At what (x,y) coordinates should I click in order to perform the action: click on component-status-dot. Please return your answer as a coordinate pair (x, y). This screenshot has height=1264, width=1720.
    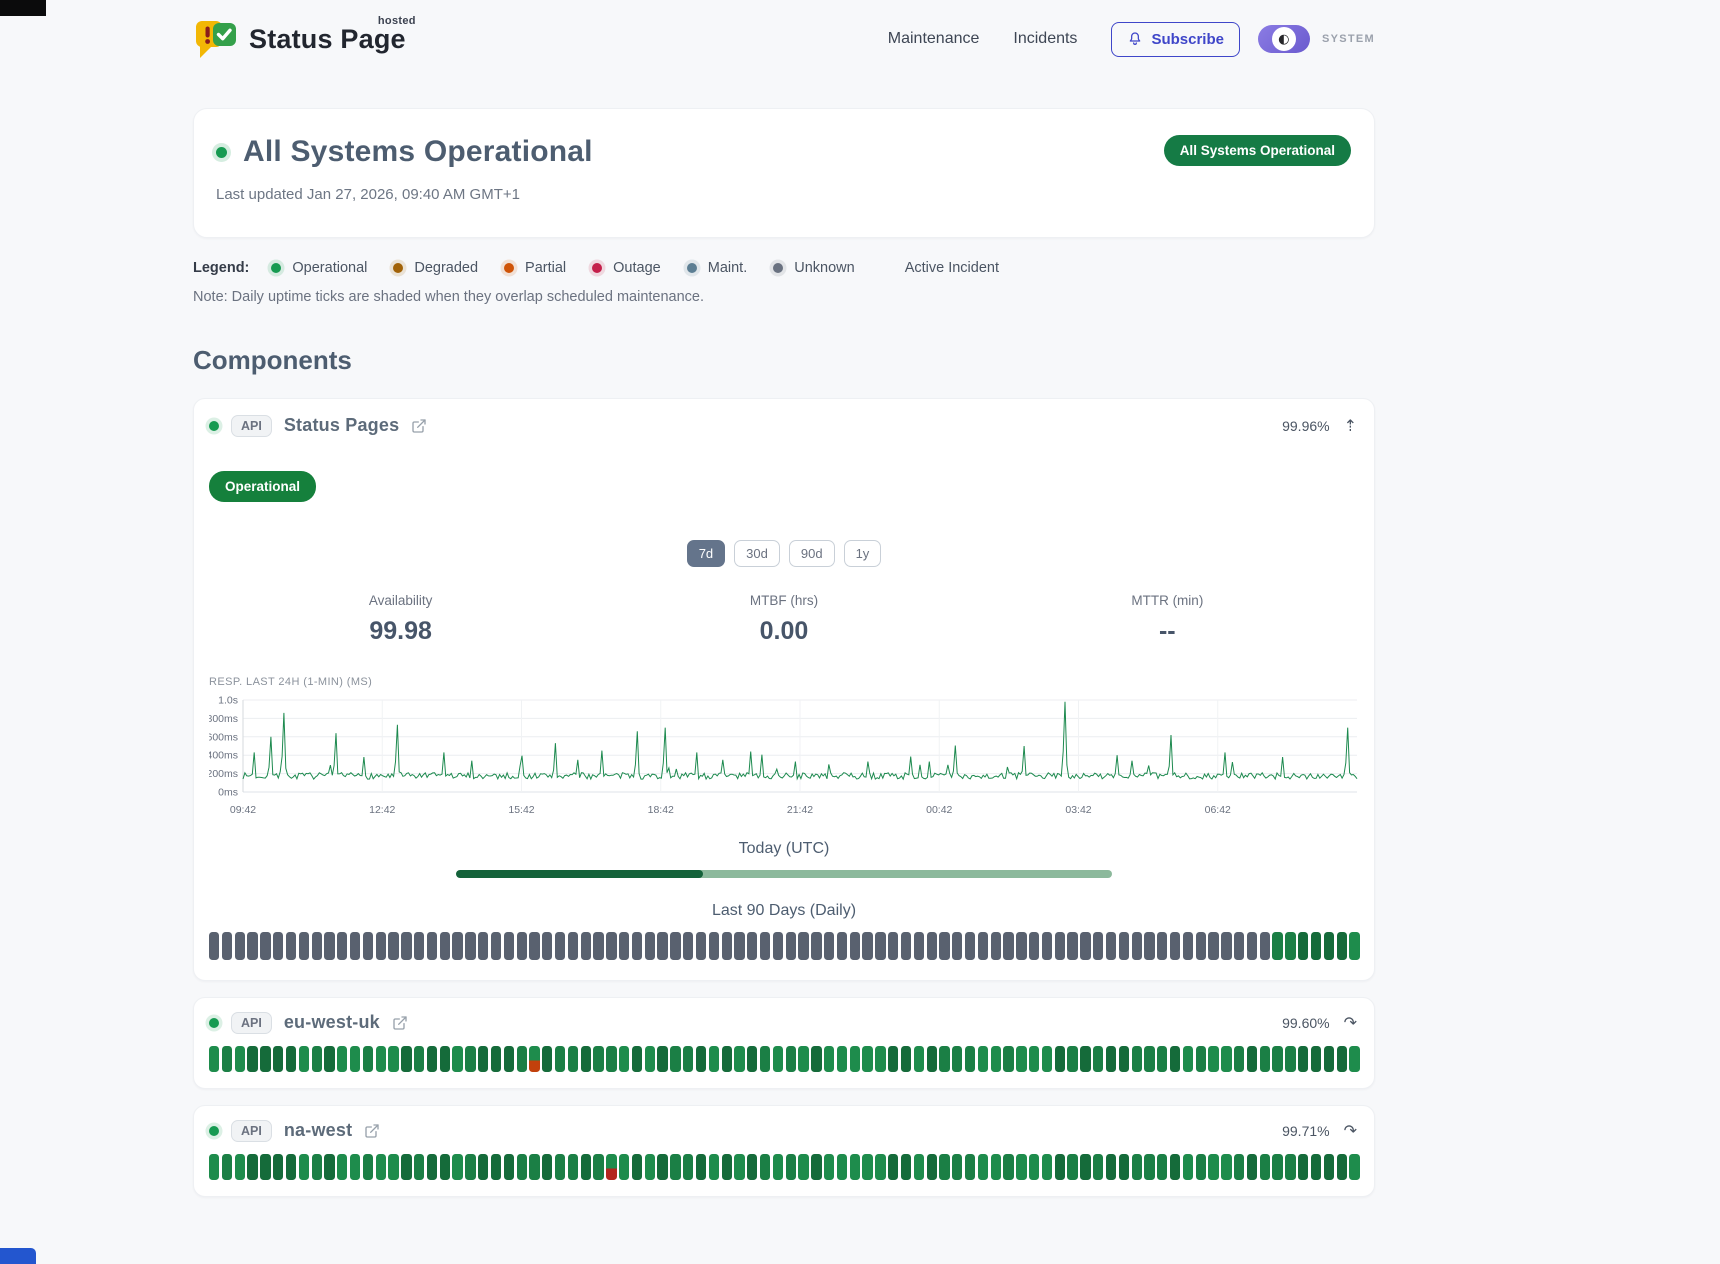
    Looking at the image, I should click on (214, 1022).